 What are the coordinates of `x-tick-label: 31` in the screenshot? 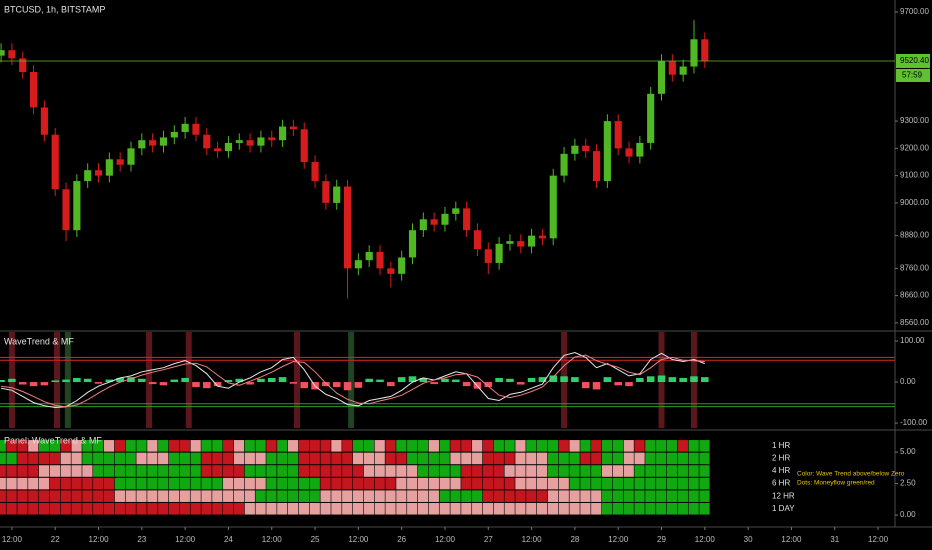 It's located at (834, 539).